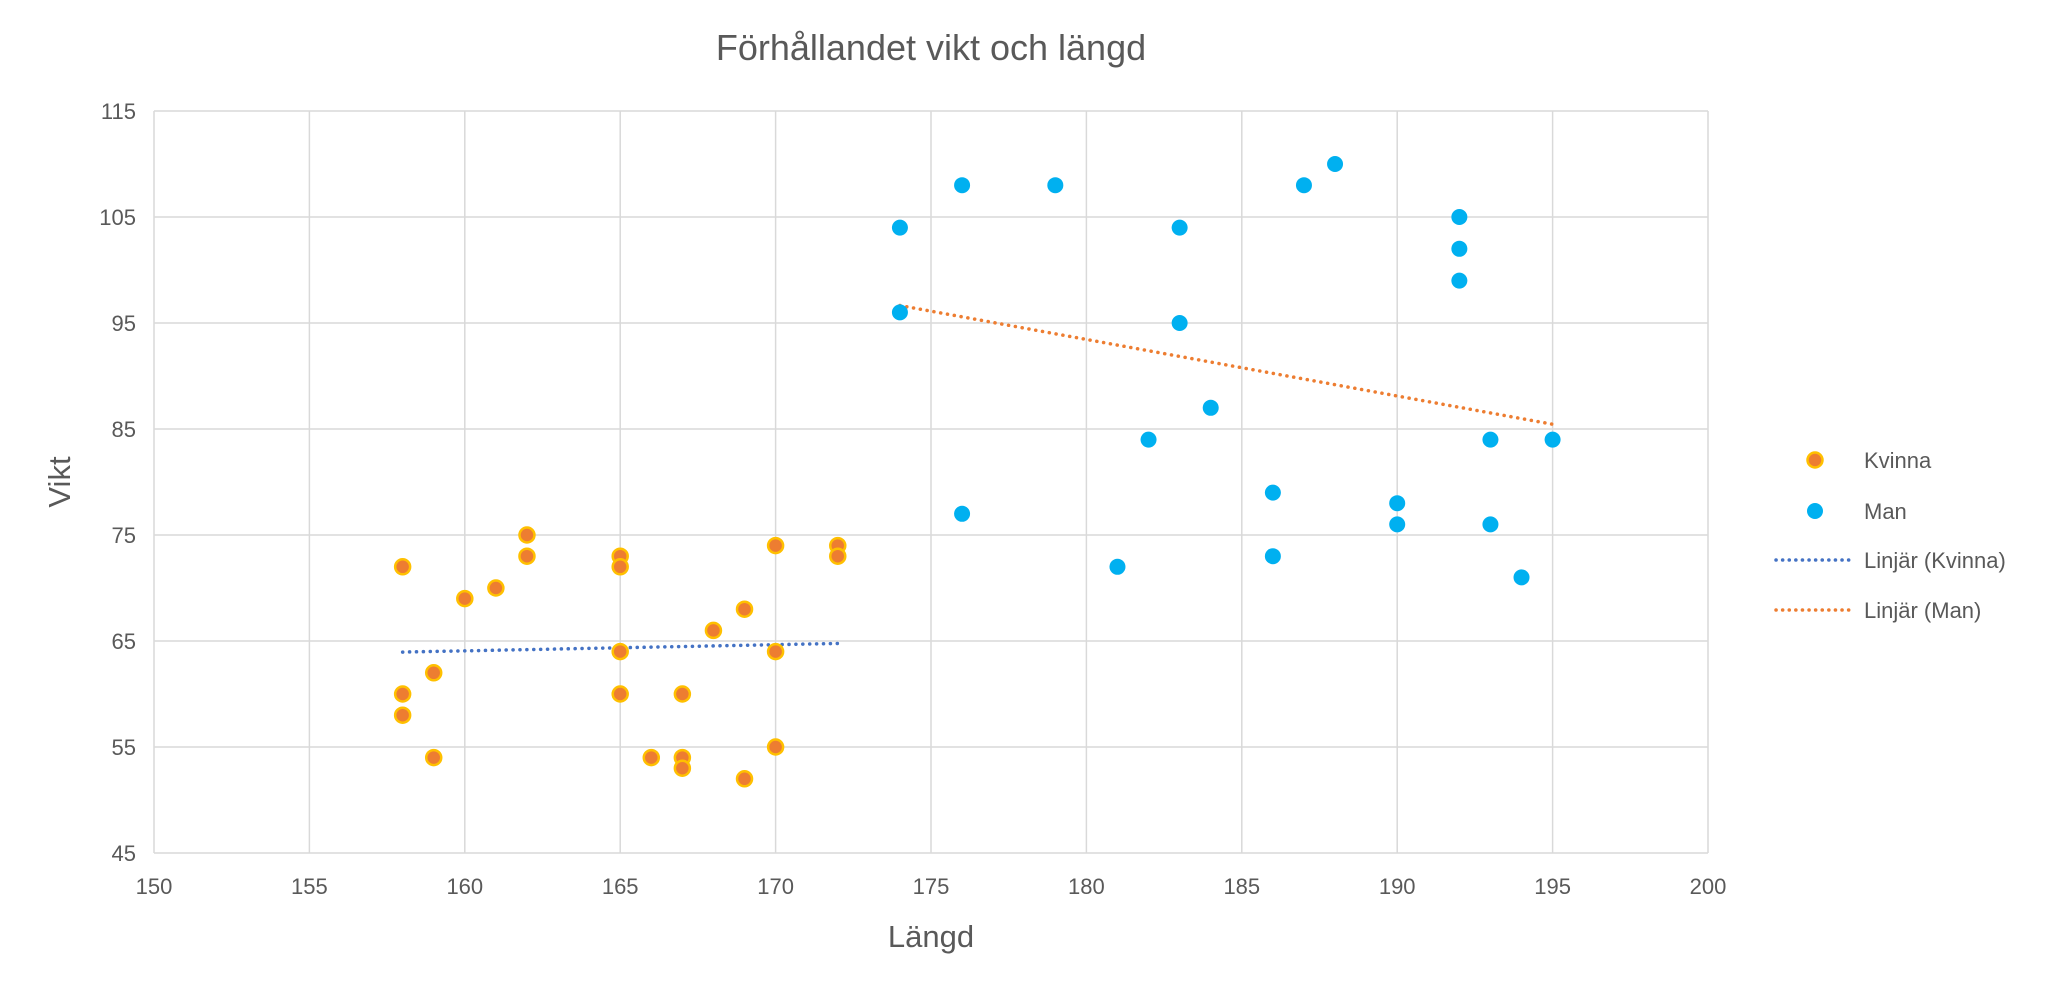 The height and width of the screenshot is (994, 2048). I want to click on legend-item-trend-kvinna: Linjär (Kvinna), so click(1890, 560).